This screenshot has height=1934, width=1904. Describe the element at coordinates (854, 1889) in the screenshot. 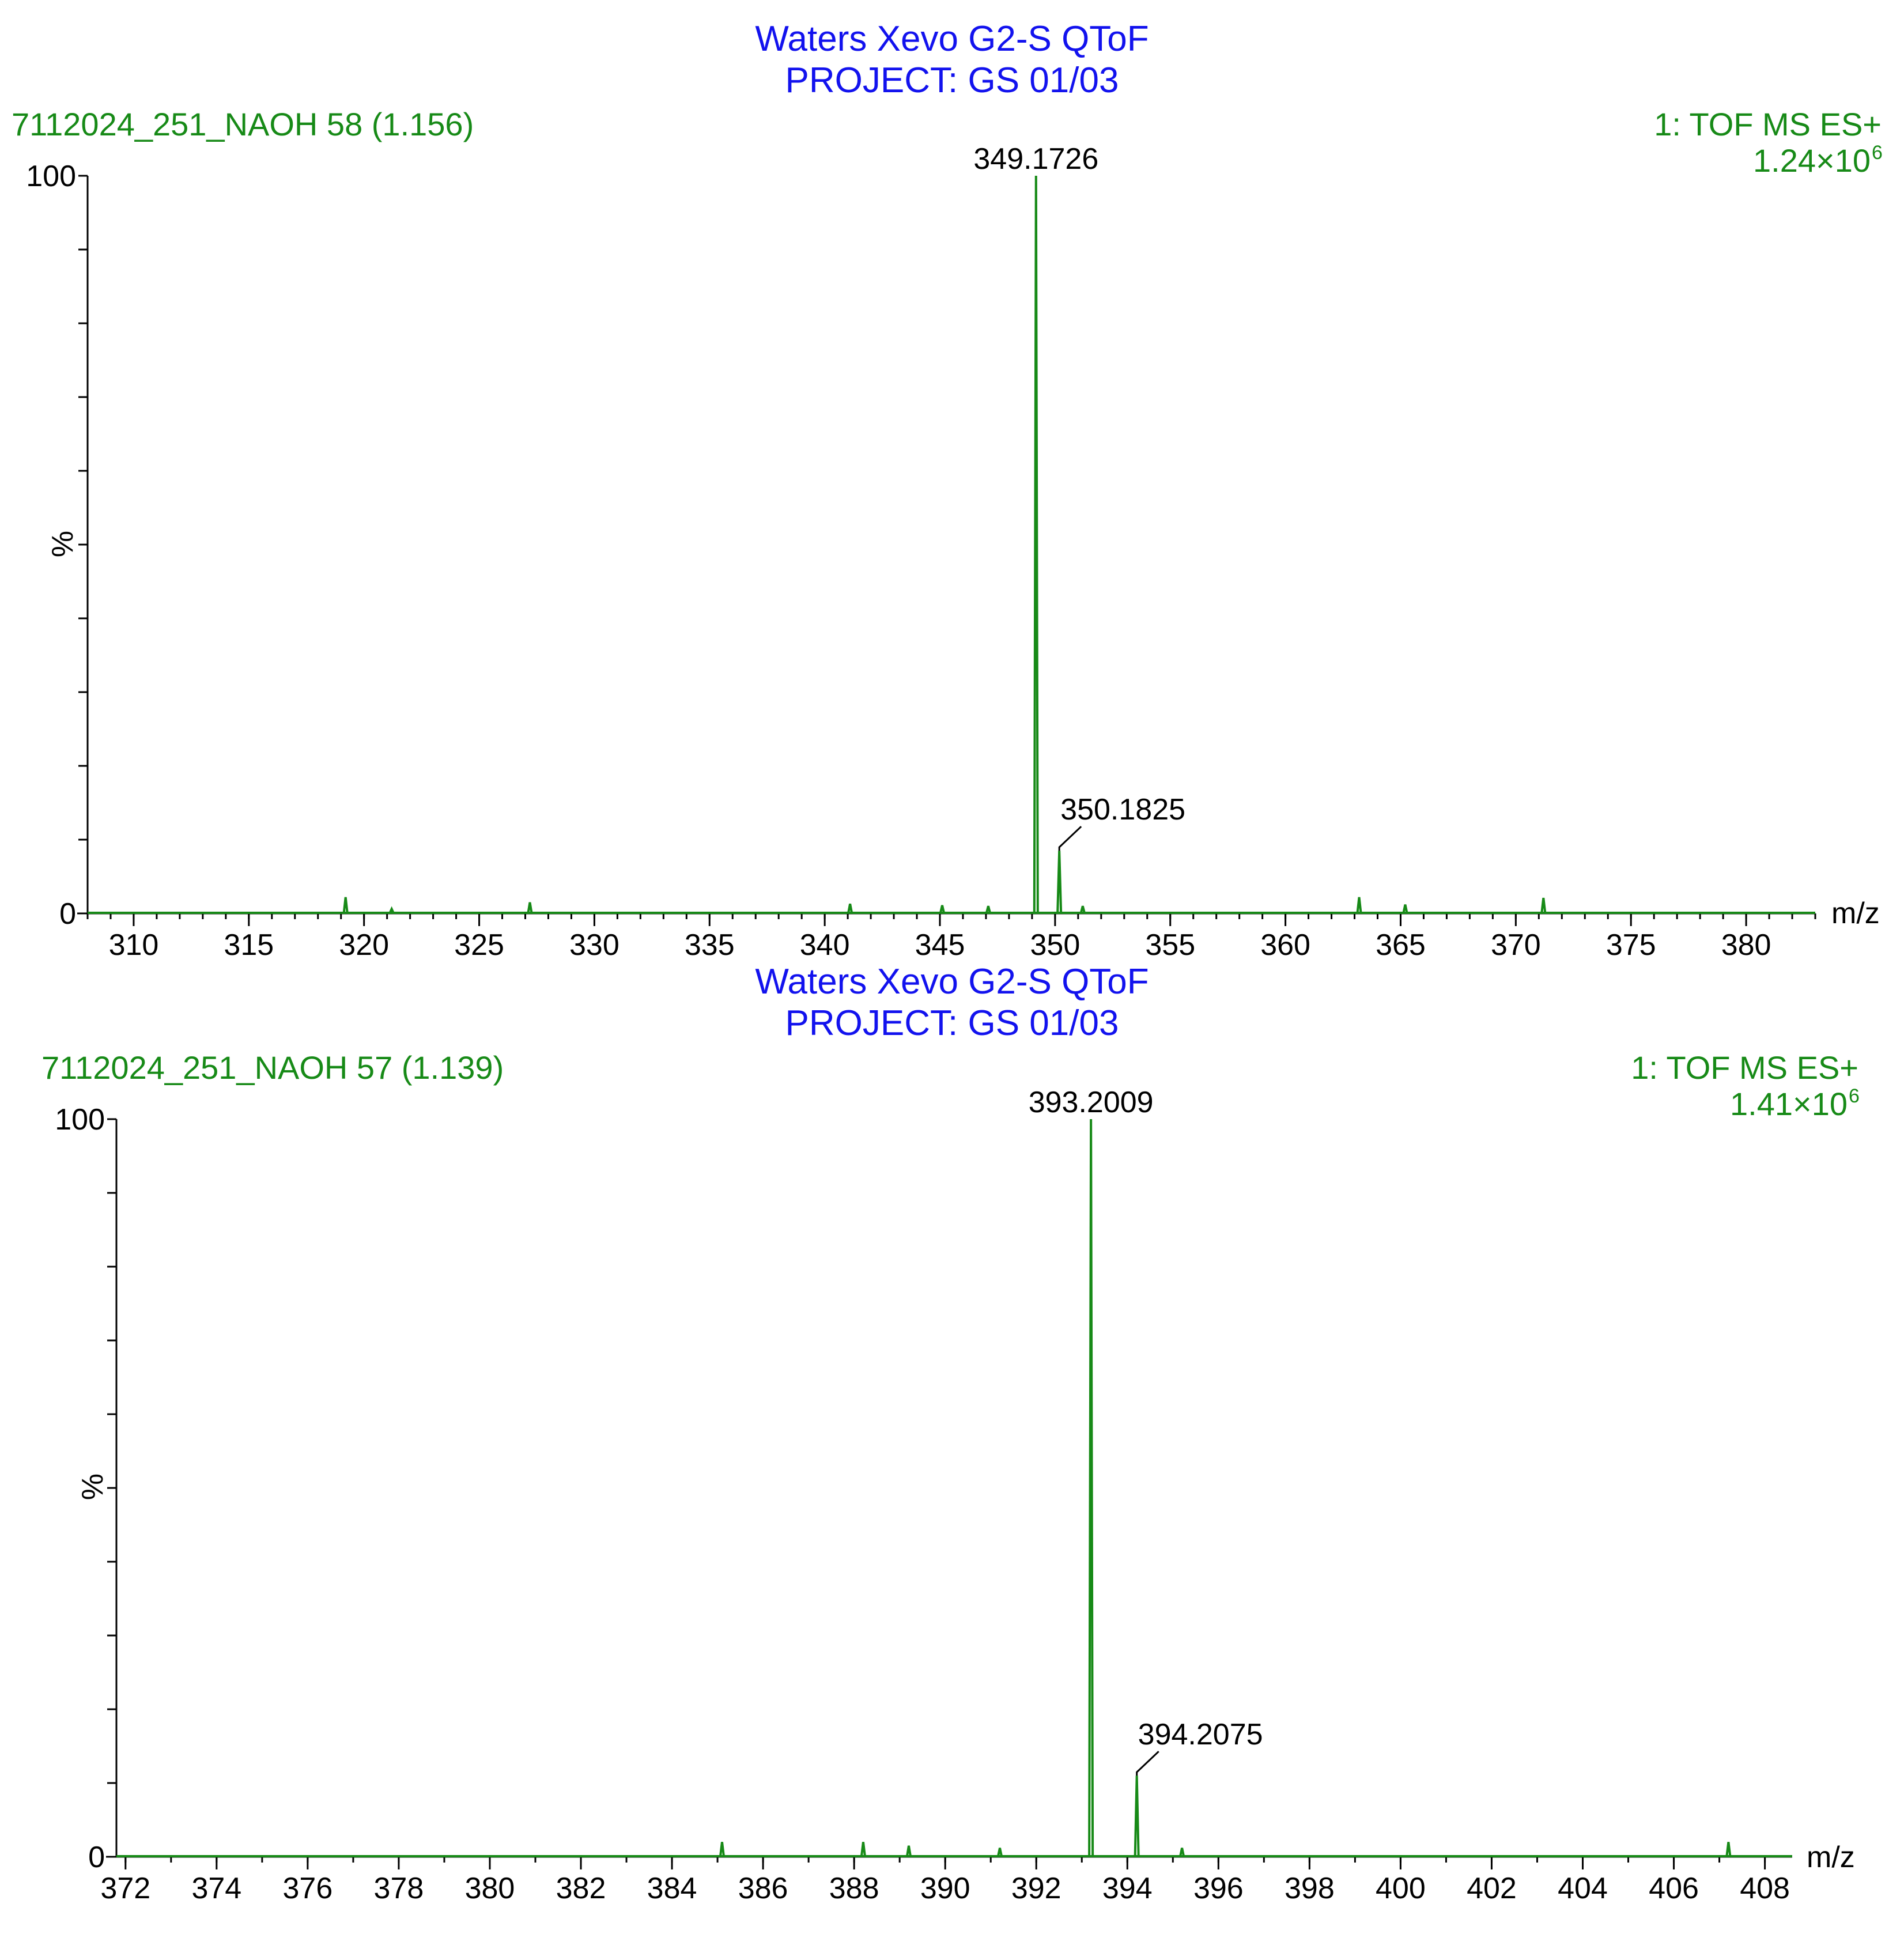

I see `x-tick-label: 388` at that location.